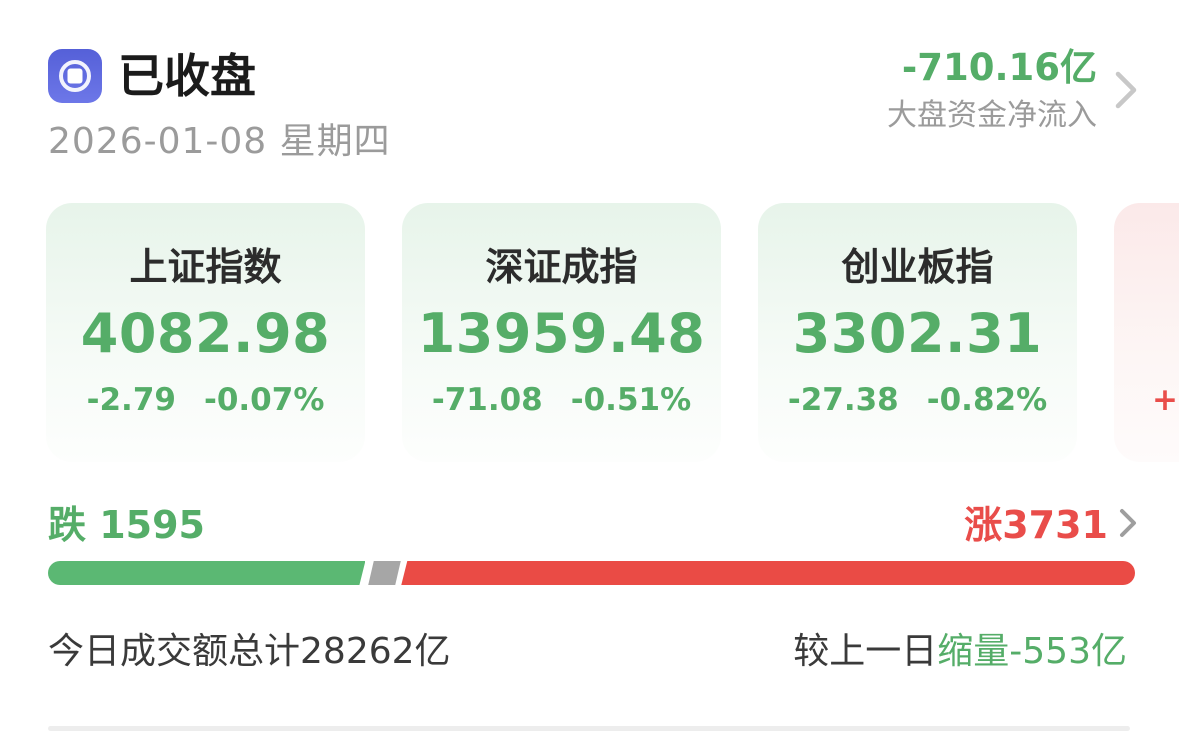  I want to click on coin-square-icon, so click(75, 76).